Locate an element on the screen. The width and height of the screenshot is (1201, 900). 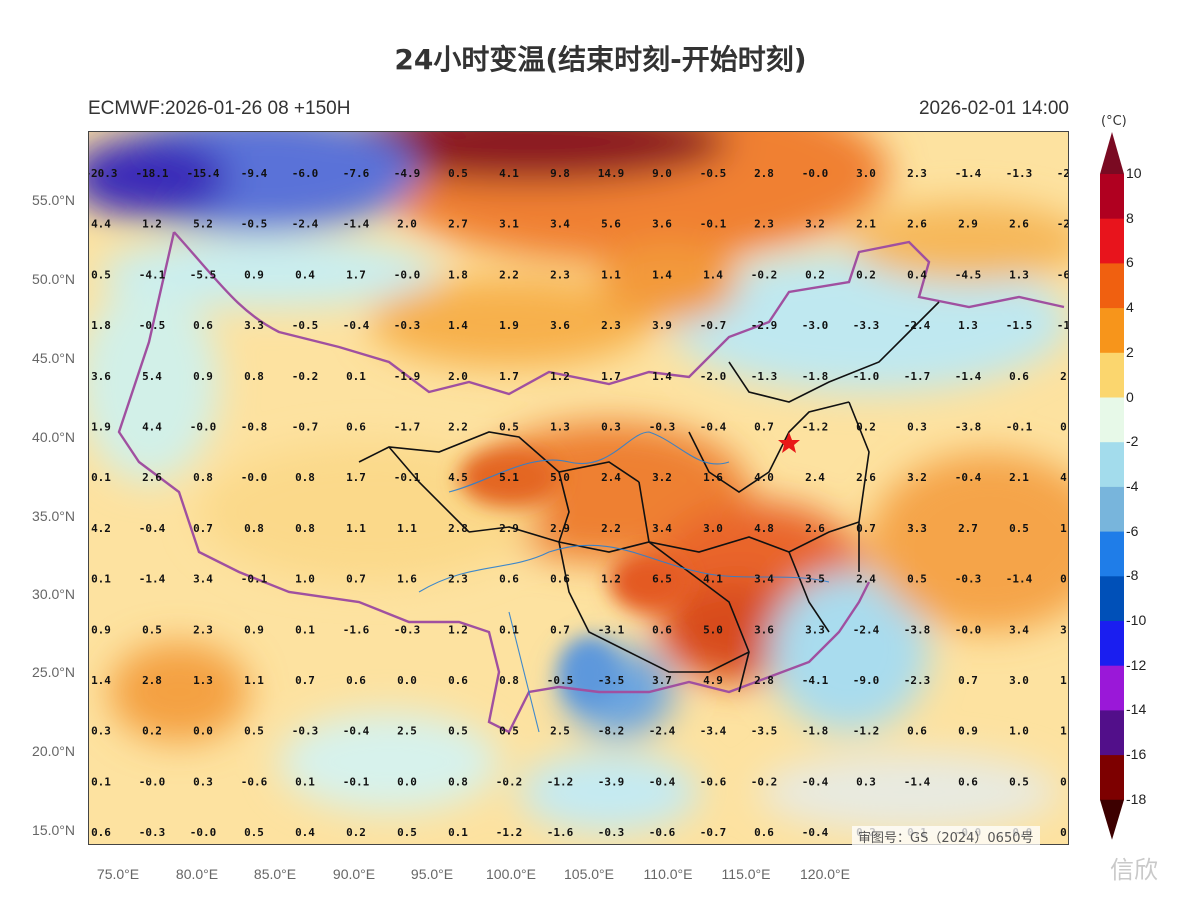
grid-value: 1.0 is located at coordinates (1064, 731).